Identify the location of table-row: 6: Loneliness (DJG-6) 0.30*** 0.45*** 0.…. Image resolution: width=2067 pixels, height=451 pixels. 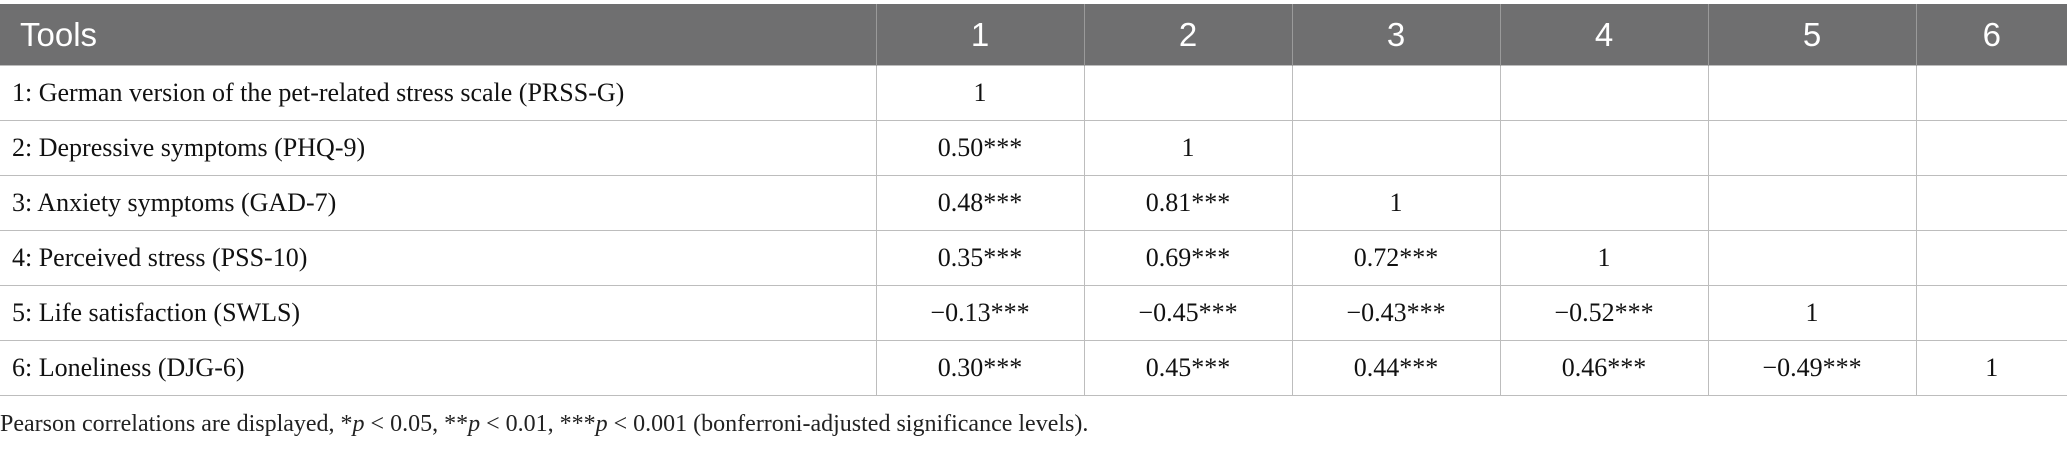
(1033, 368).